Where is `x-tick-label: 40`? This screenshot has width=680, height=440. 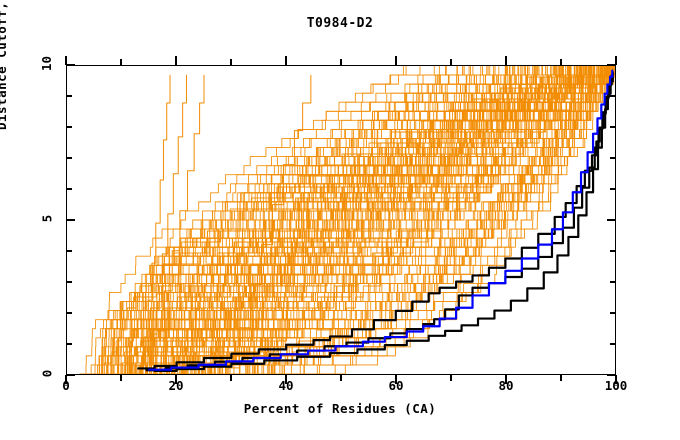
x-tick-label: 40 is located at coordinates (286, 385).